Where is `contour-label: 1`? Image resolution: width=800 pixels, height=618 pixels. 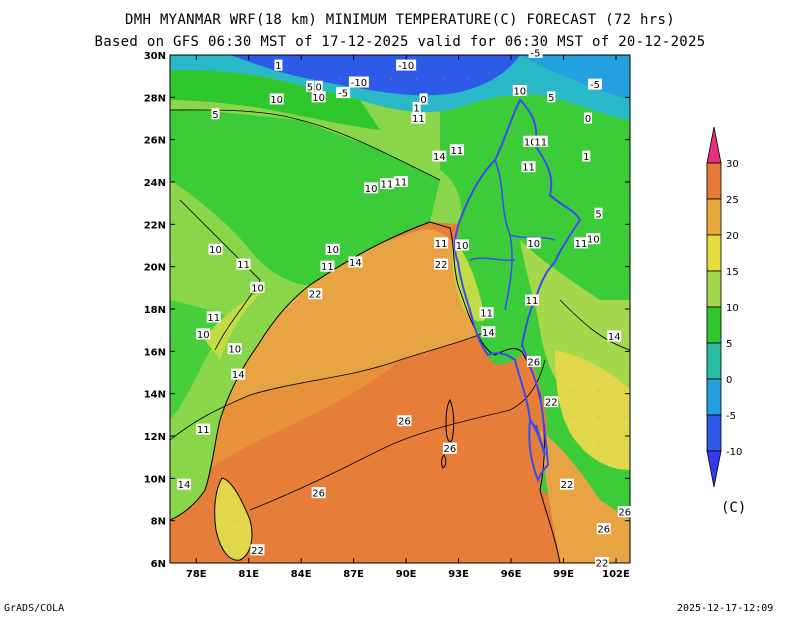 contour-label: 1 is located at coordinates (586, 156).